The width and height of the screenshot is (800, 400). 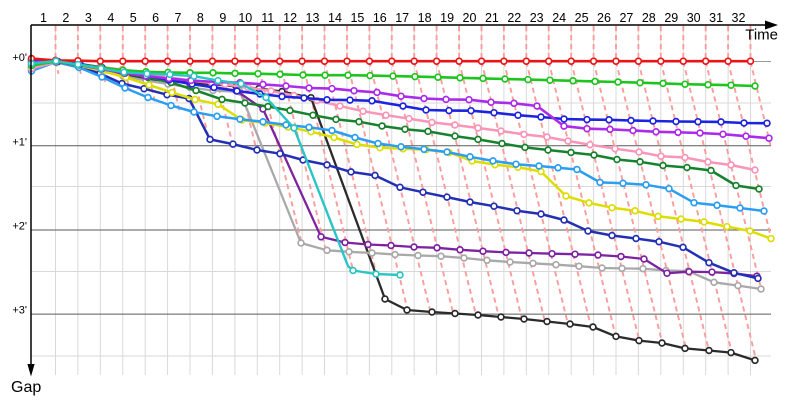 What do you see at coordinates (380, 18) in the screenshot?
I see `svg-text: 16` at bounding box center [380, 18].